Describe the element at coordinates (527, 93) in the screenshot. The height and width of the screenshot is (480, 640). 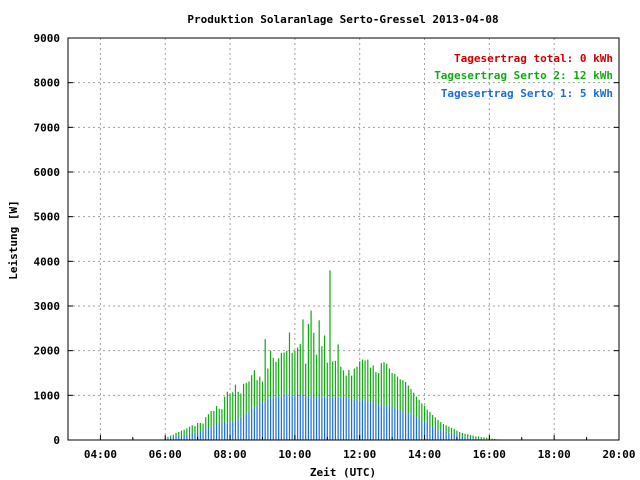
I see `legend-serto-1: Tagesertrag Serto 1: 5 kWh` at that location.